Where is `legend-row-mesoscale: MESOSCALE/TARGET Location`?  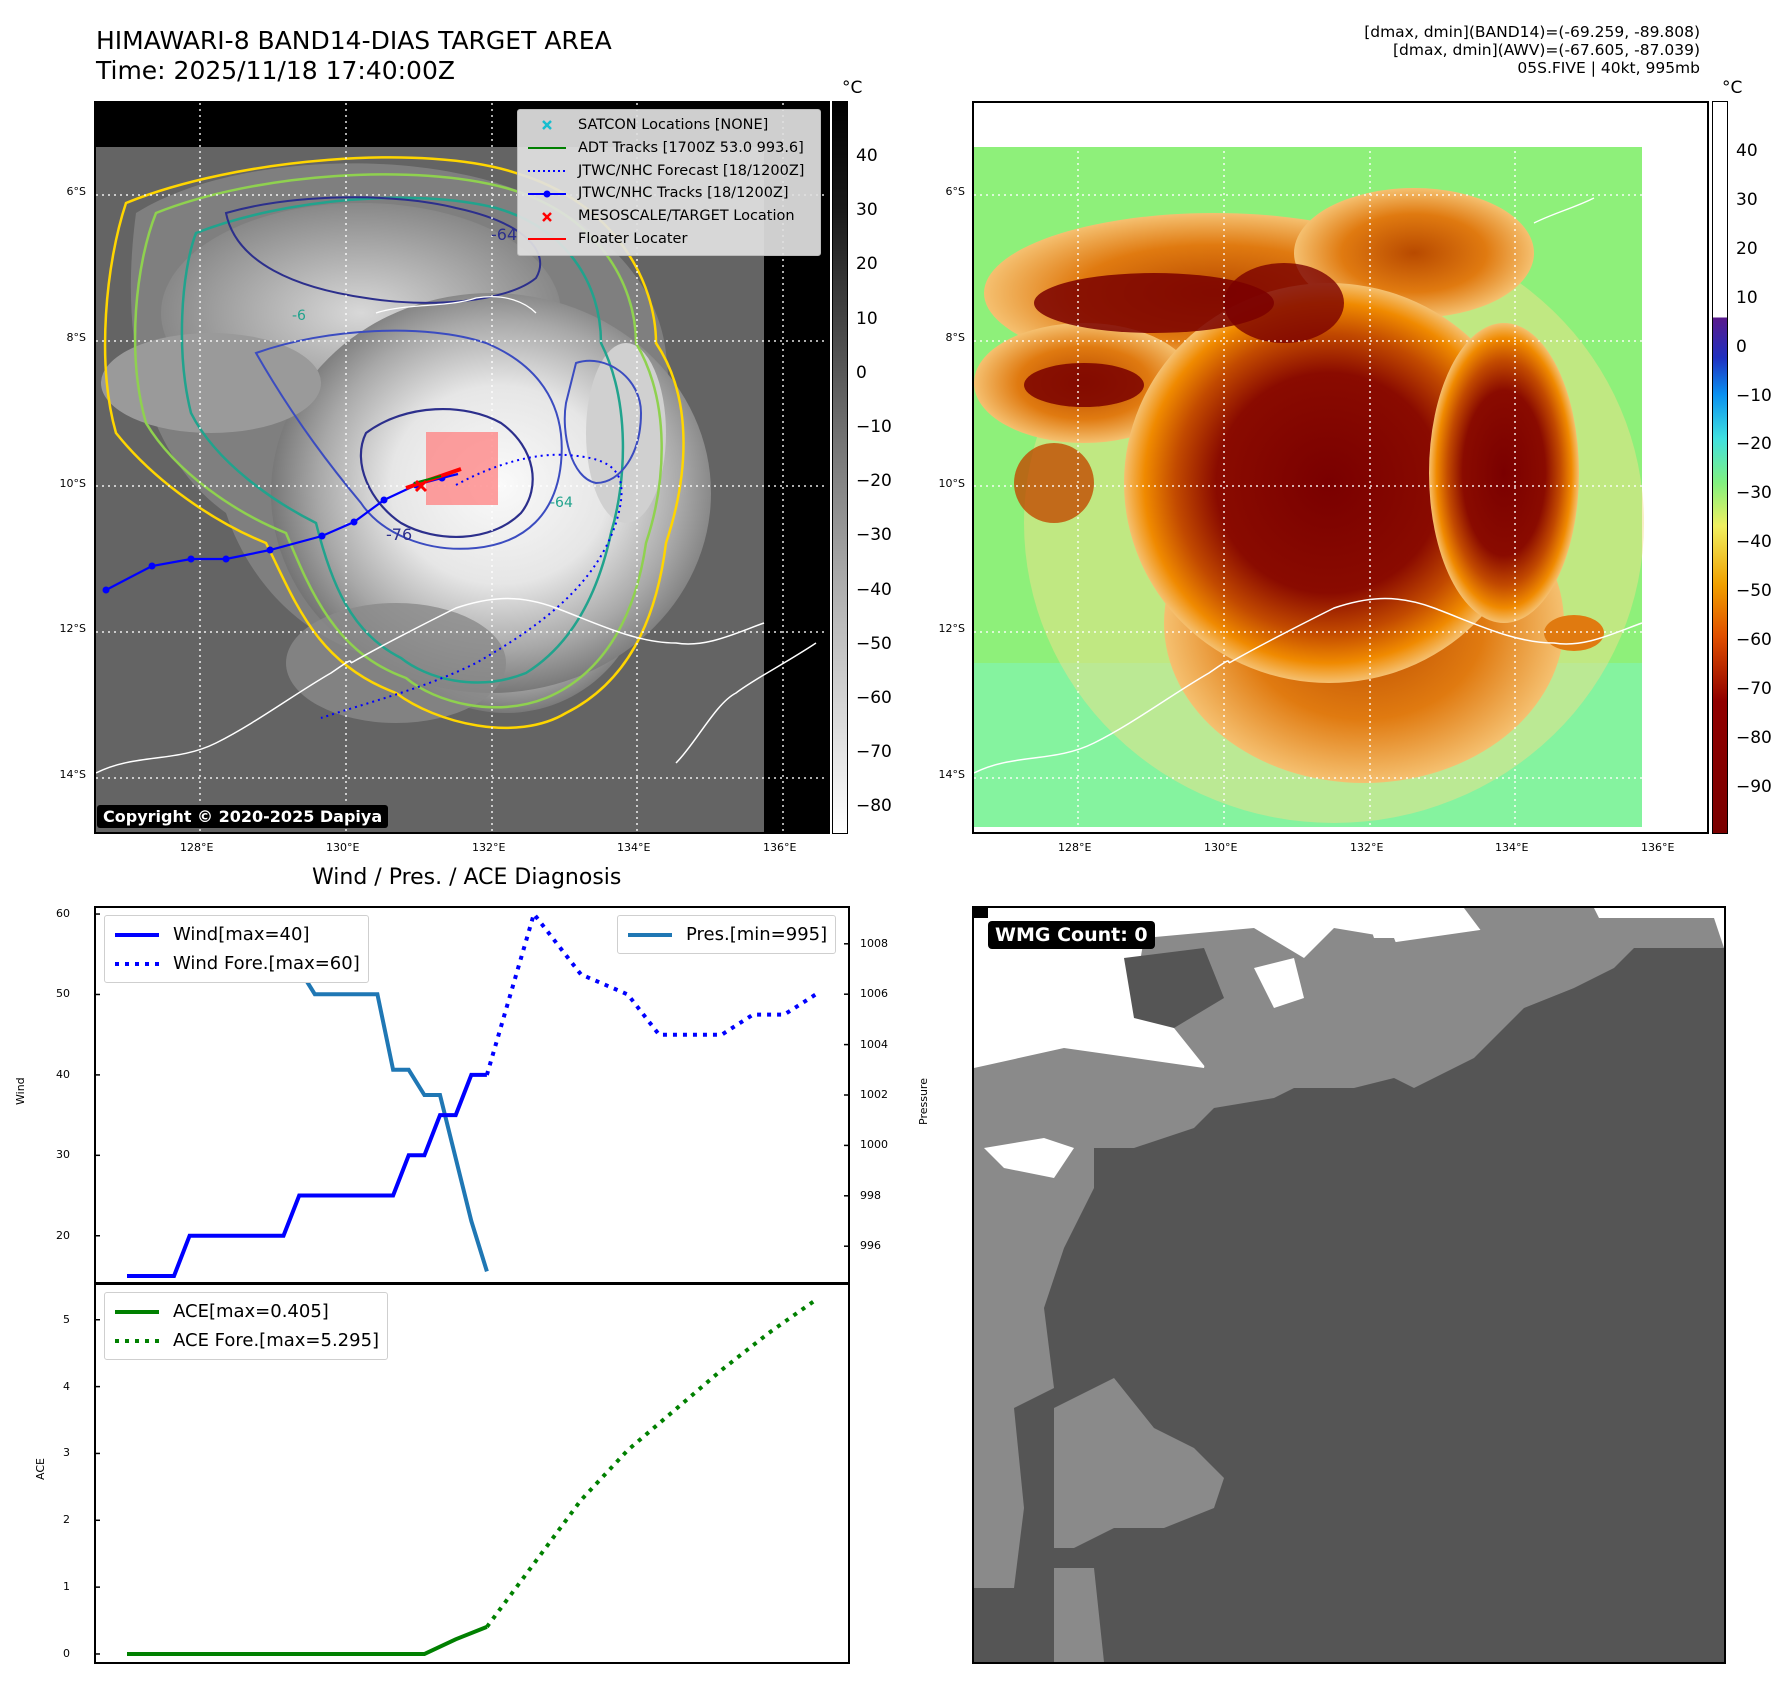
legend-row-mesoscale: MESOSCALE/TARGET Location is located at coordinates (669, 216).